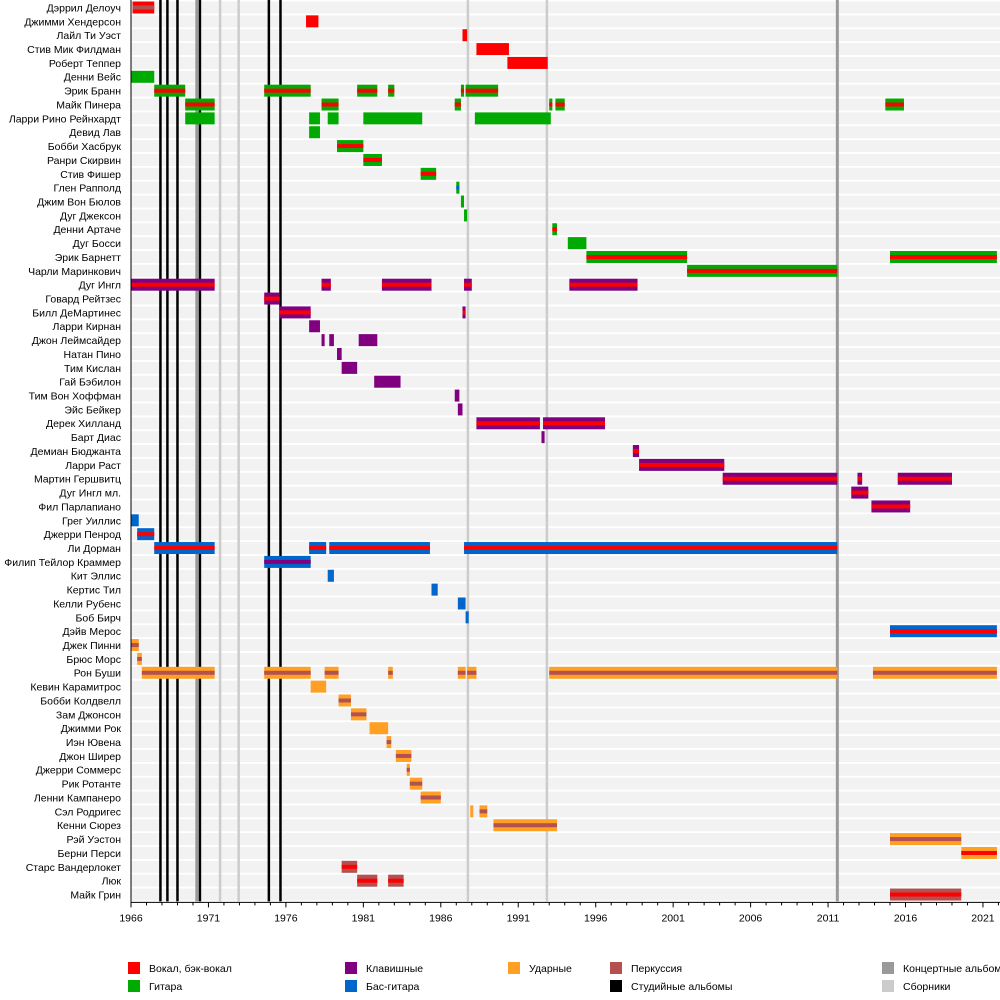 This screenshot has height=1000, width=1000. What do you see at coordinates (951, 969) in the screenshot?
I see `legend-label-live: Концертные альбом` at bounding box center [951, 969].